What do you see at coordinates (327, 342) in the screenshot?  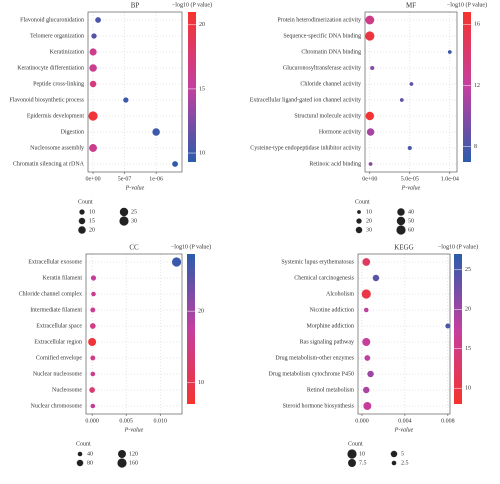 I see `category-label: Ras signaling pathway` at bounding box center [327, 342].